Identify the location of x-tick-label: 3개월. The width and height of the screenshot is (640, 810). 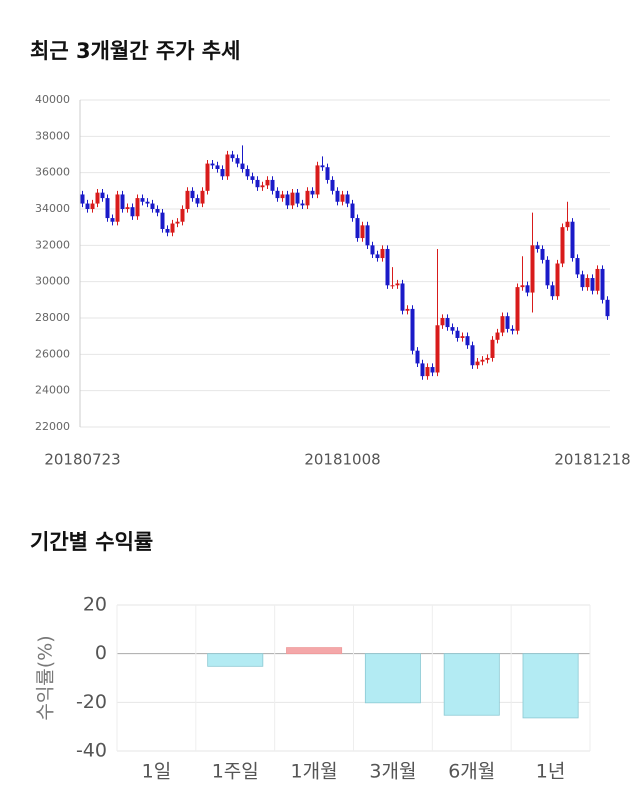
(392, 772).